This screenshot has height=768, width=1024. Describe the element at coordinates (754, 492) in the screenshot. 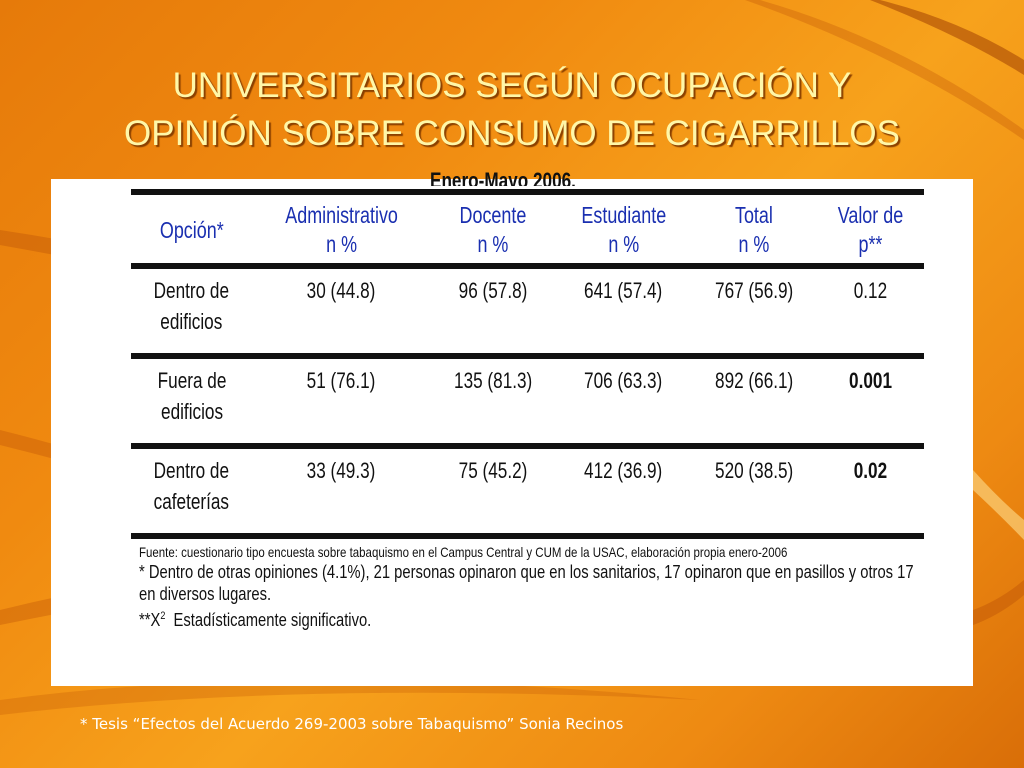

I see `cell-total: 520 (38.5)` at that location.